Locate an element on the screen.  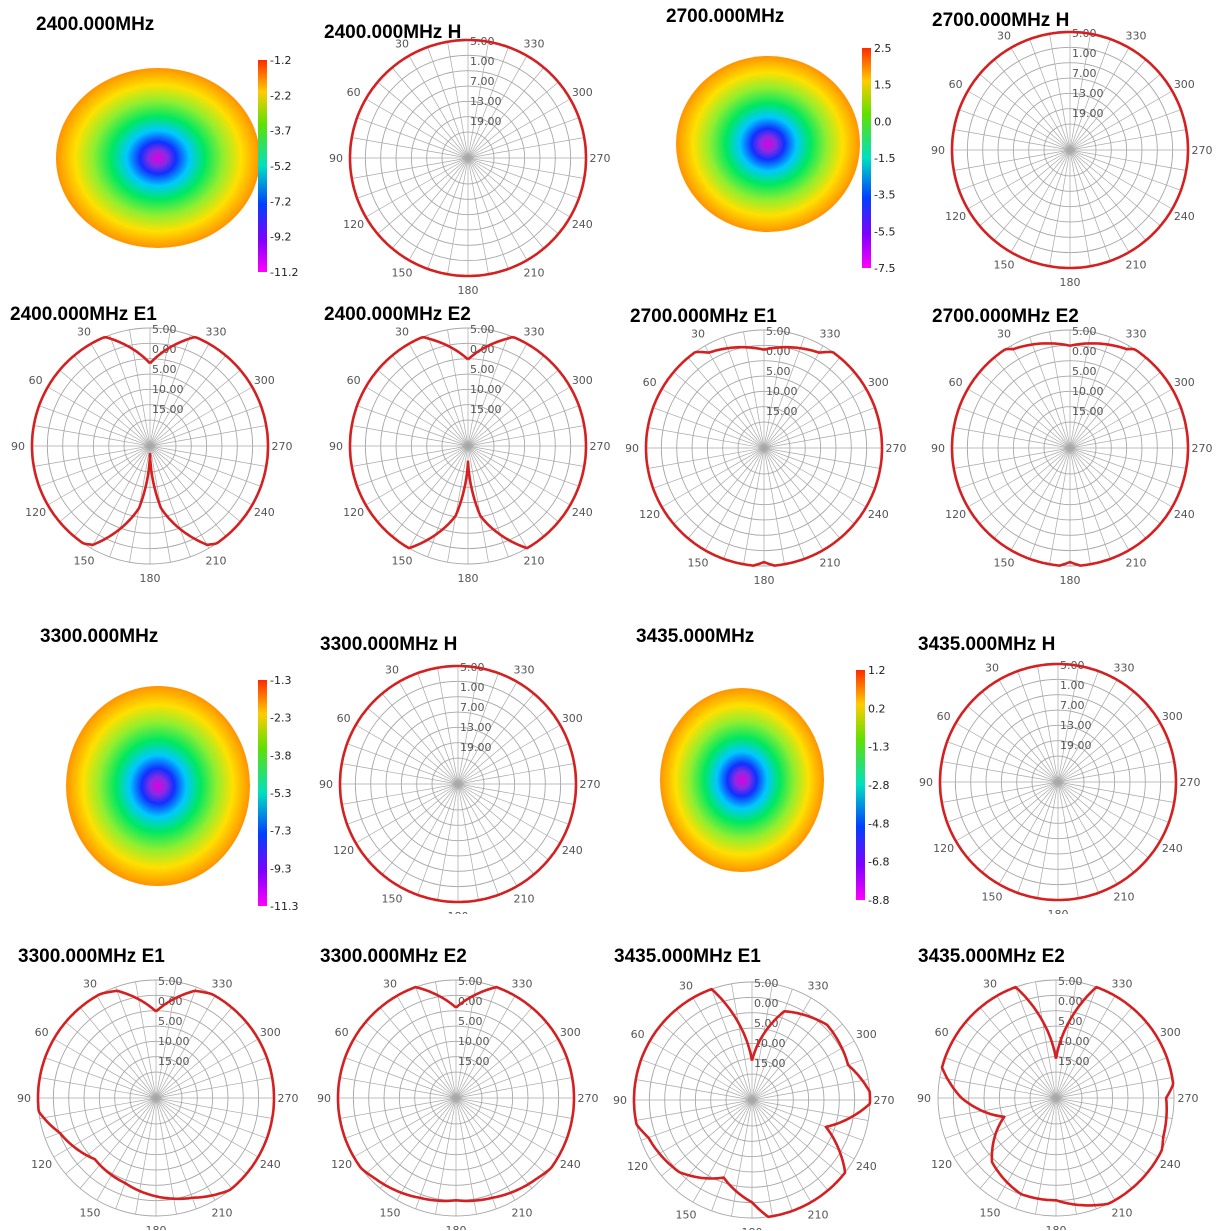
chart-title: 3300.000MHz E1 is located at coordinates (91, 956).